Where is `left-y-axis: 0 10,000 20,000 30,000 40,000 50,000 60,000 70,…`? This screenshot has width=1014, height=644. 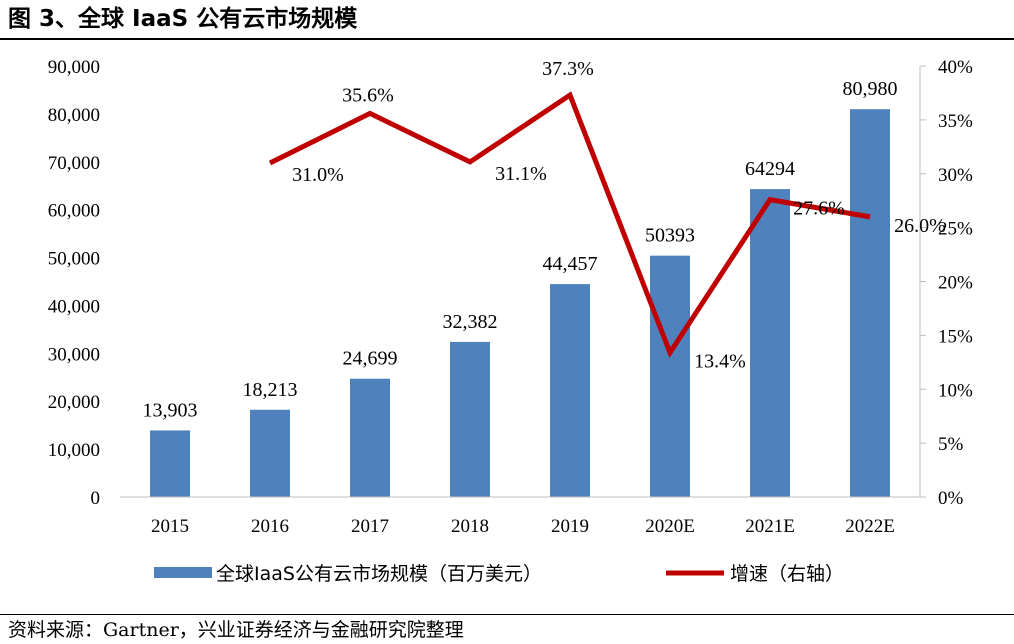 left-y-axis: 0 10,000 20,000 30,000 40,000 50,000 60,000 70,… is located at coordinates (74, 283).